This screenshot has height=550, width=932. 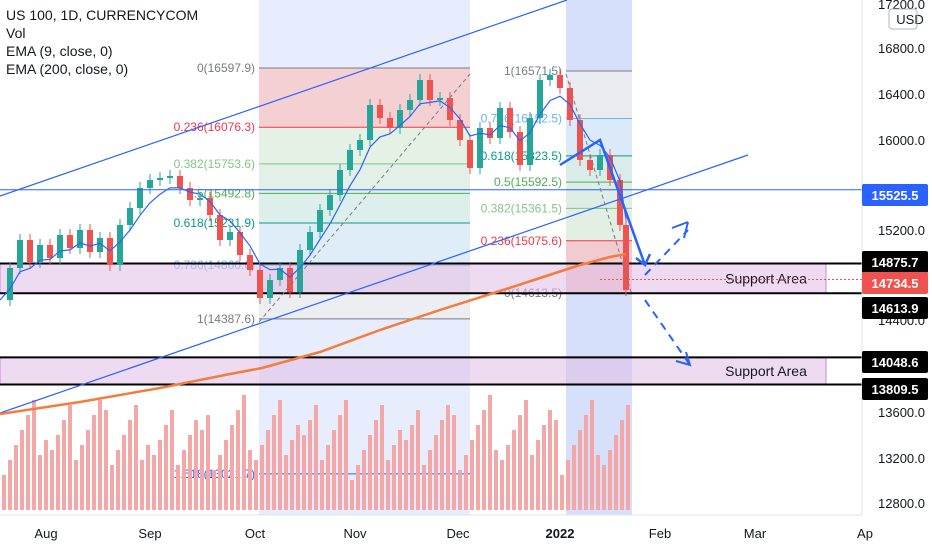 What do you see at coordinates (16, 33) in the screenshot?
I see `vol-indicator-label: Vol` at bounding box center [16, 33].